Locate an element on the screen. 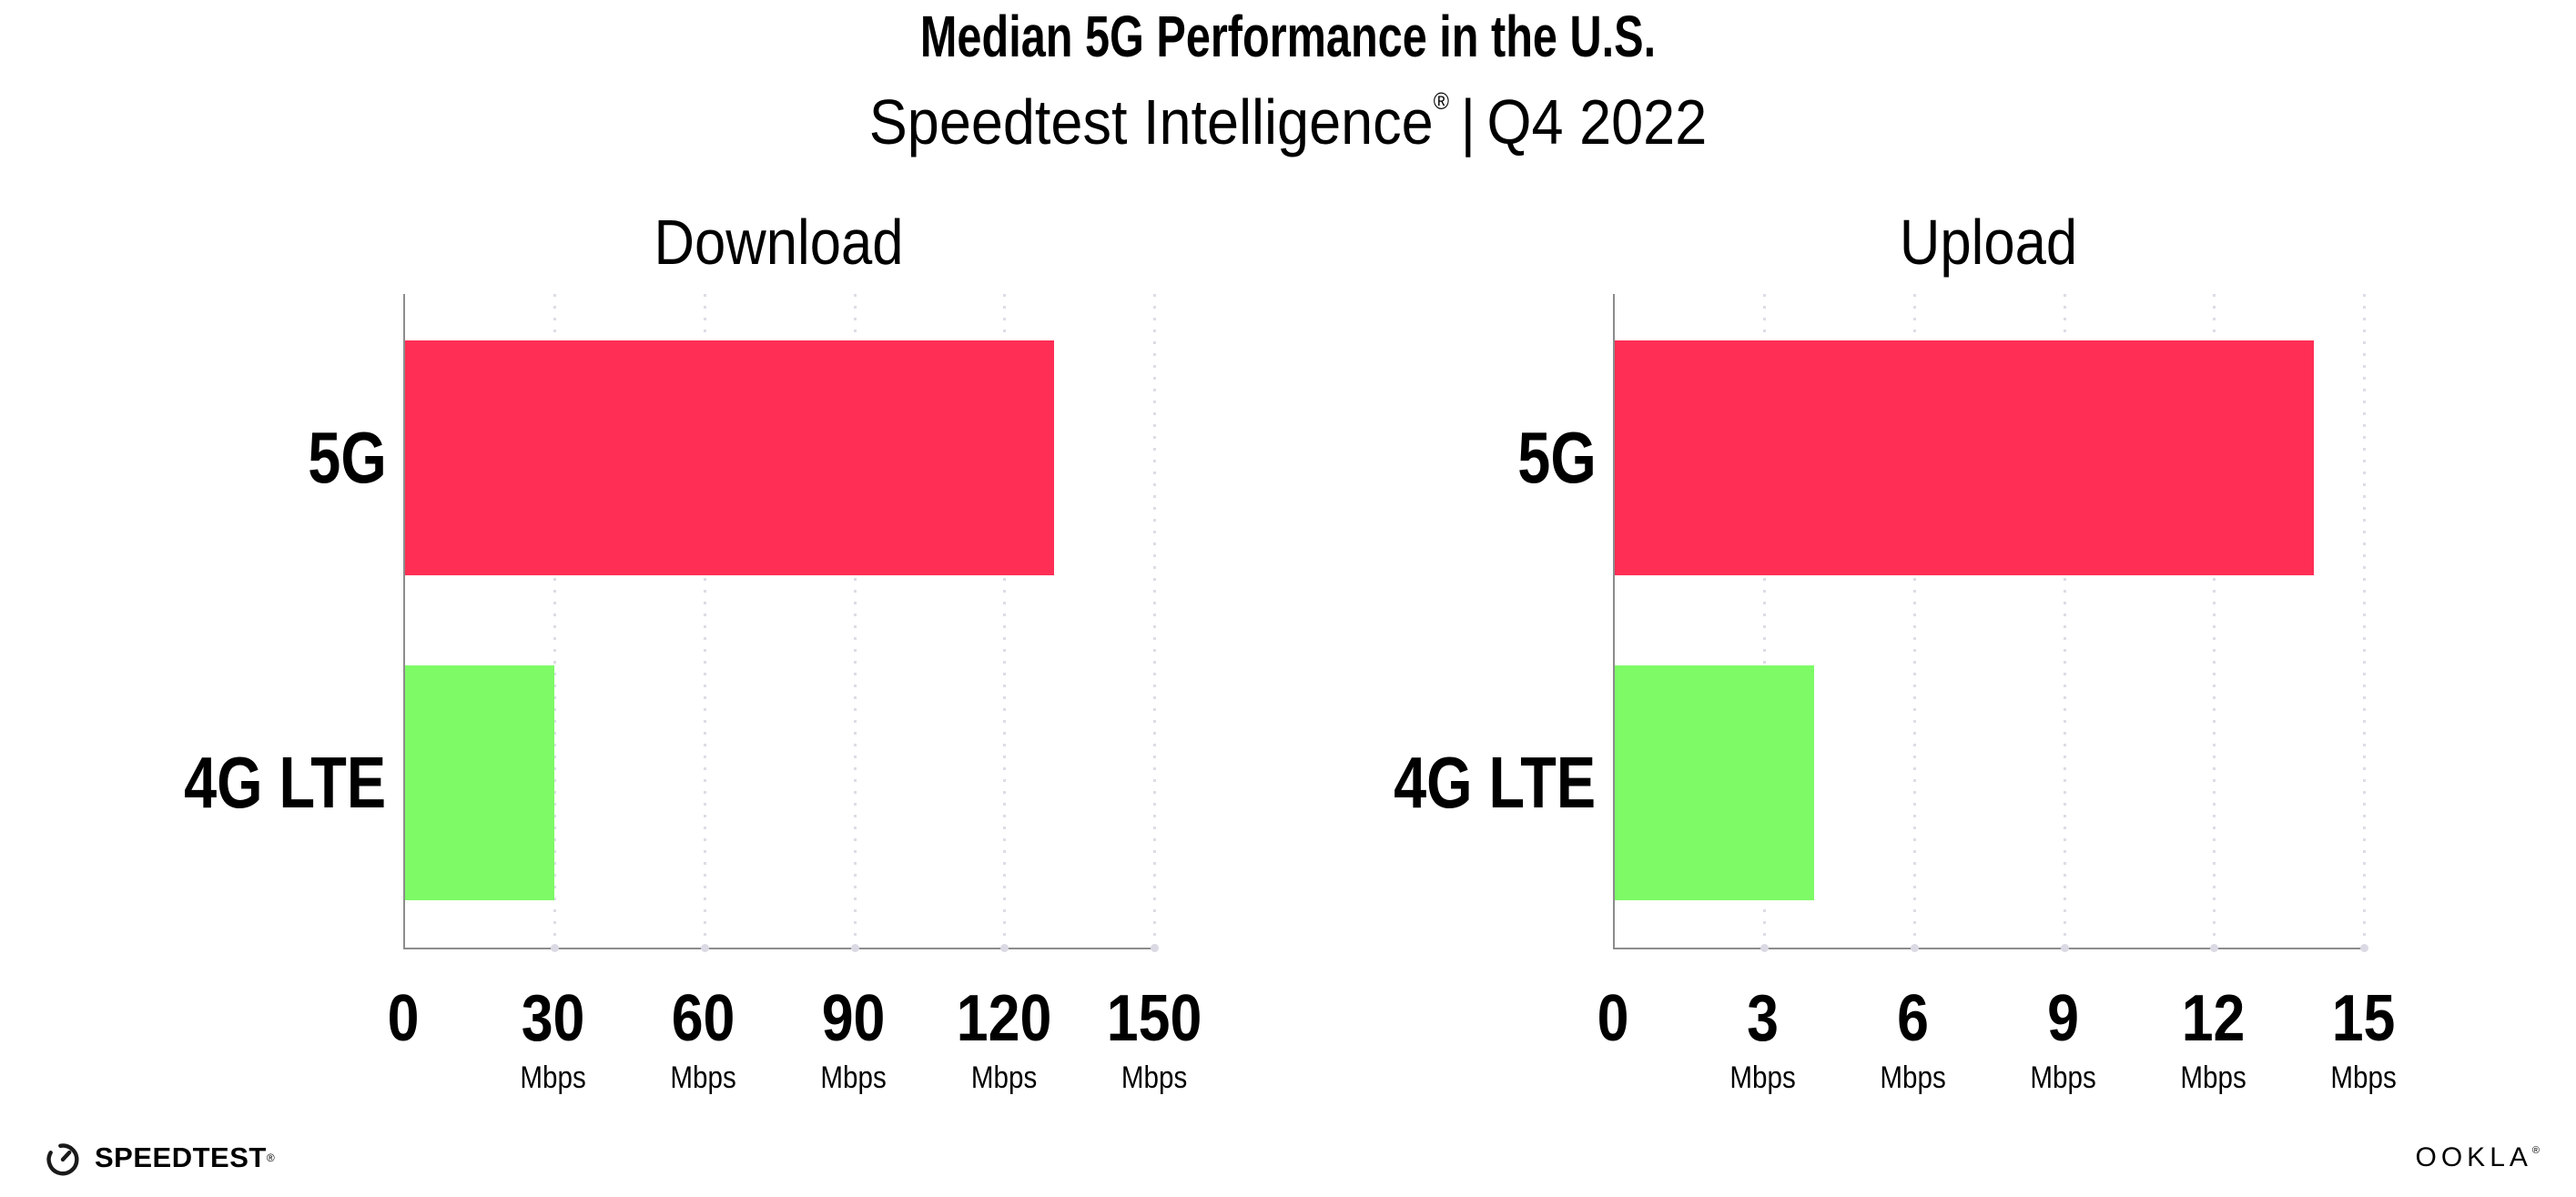  registered-trademark-symbol: ® is located at coordinates (1441, 101).